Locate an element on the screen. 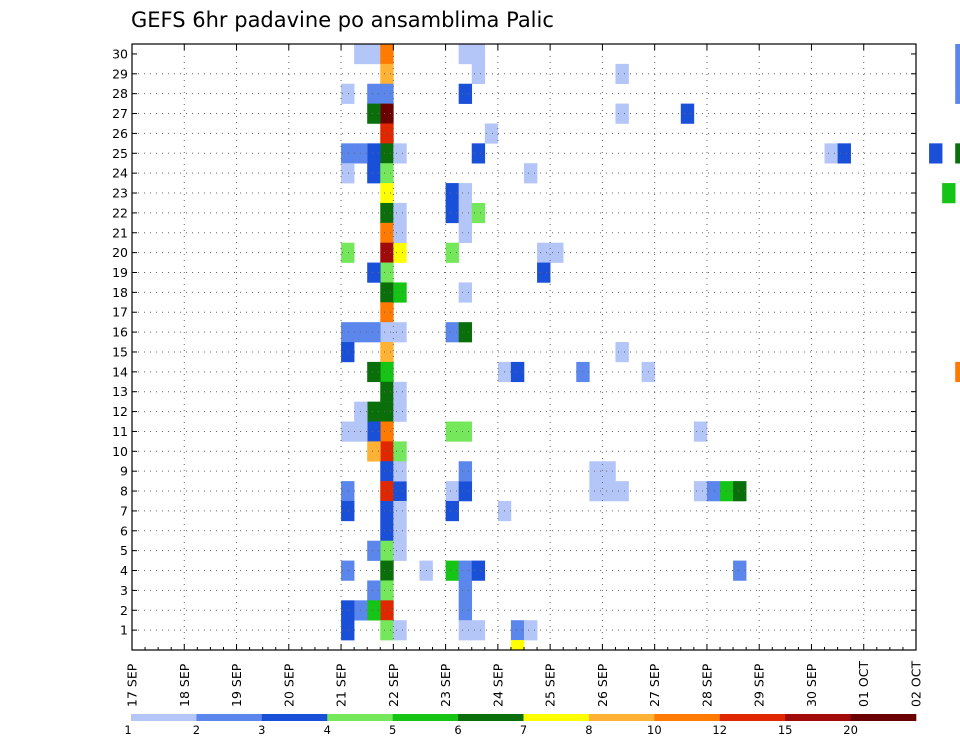 The image size is (960, 742). y-tick-label: 23 is located at coordinates (120, 193).